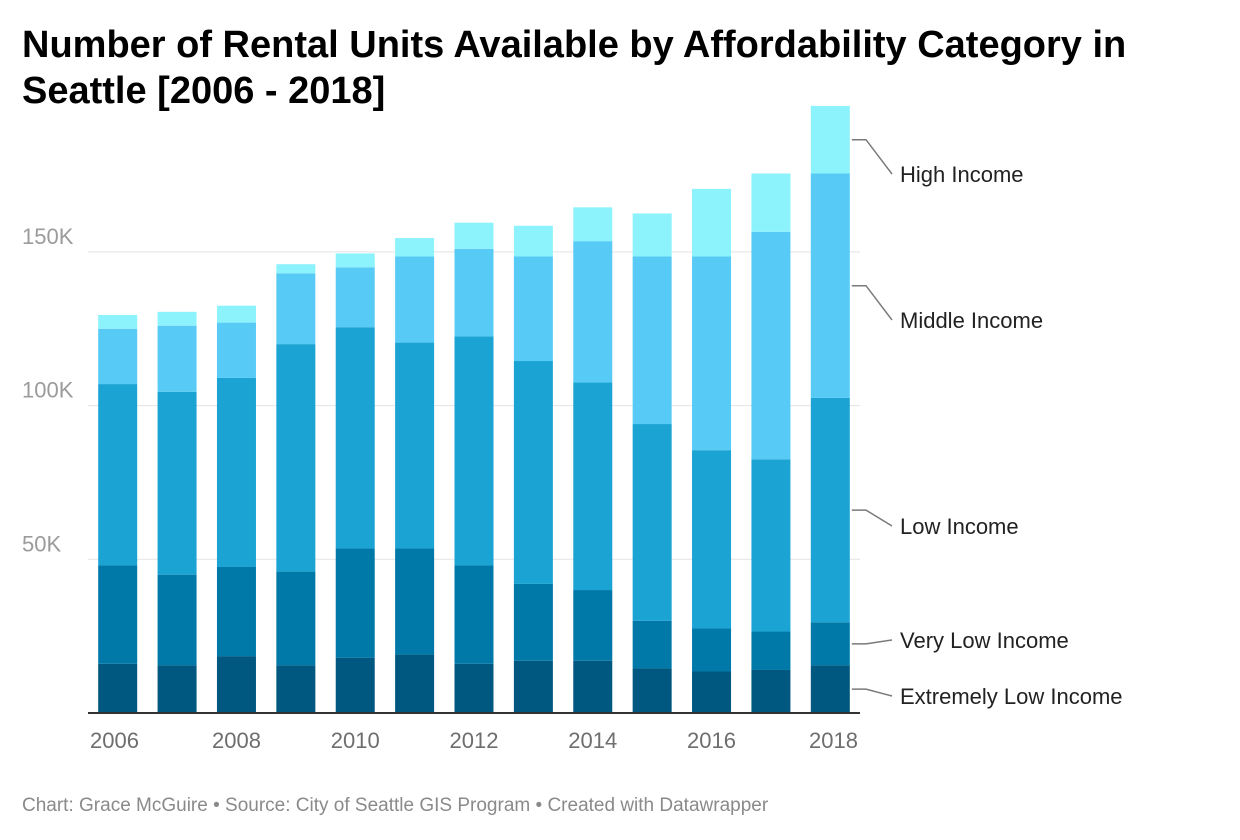  Describe the element at coordinates (355, 740) in the screenshot. I see `x-tick-label: 2010` at that location.